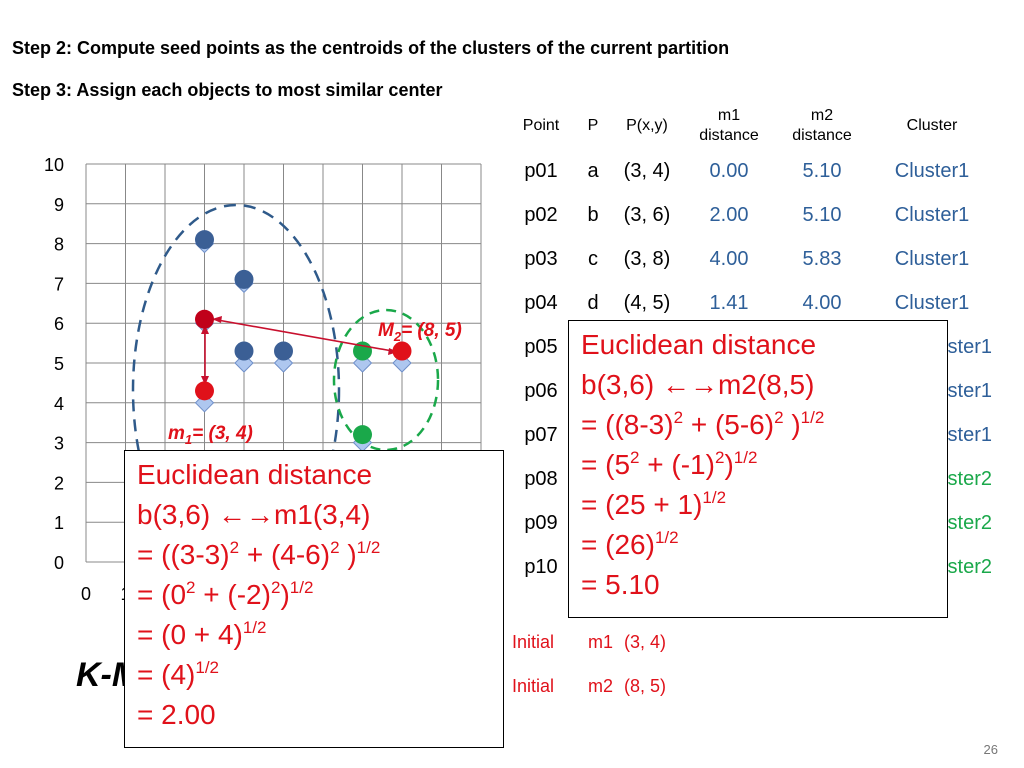  I want to click on y-tick-label: 9, so click(59, 205).